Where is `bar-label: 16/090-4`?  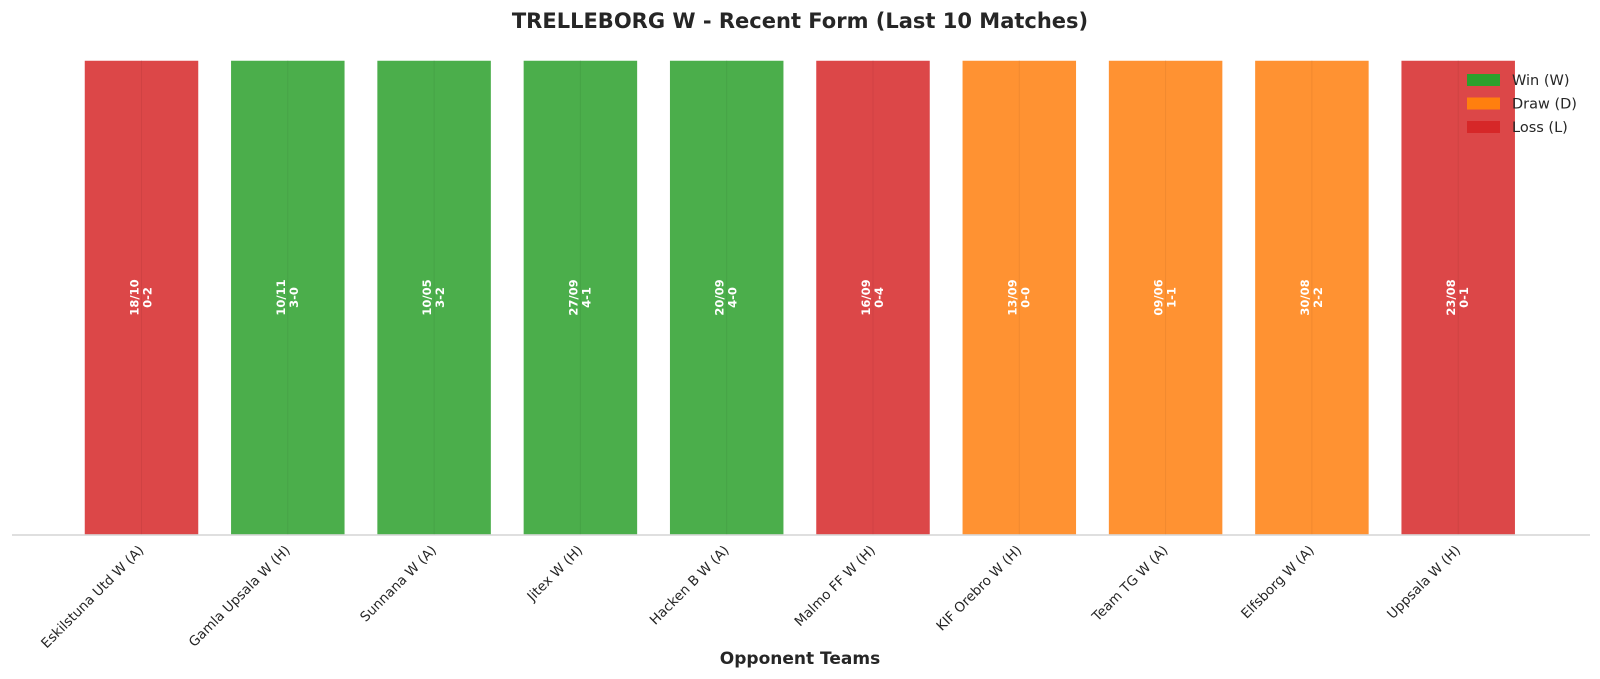
bar-label: 16/090-4 is located at coordinates (872, 297).